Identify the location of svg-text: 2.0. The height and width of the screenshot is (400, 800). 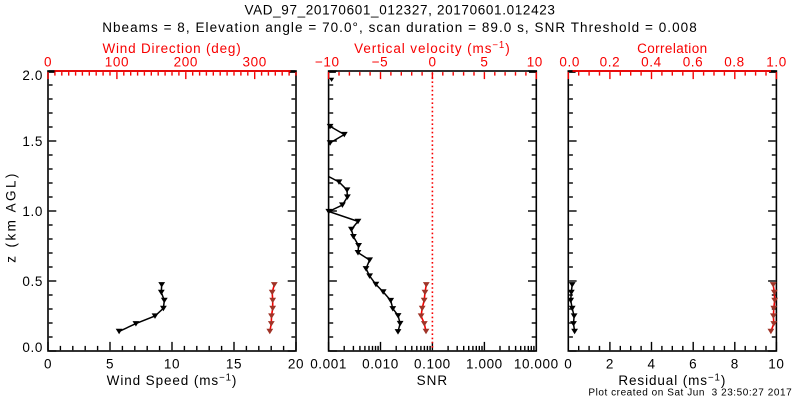
(32, 75).